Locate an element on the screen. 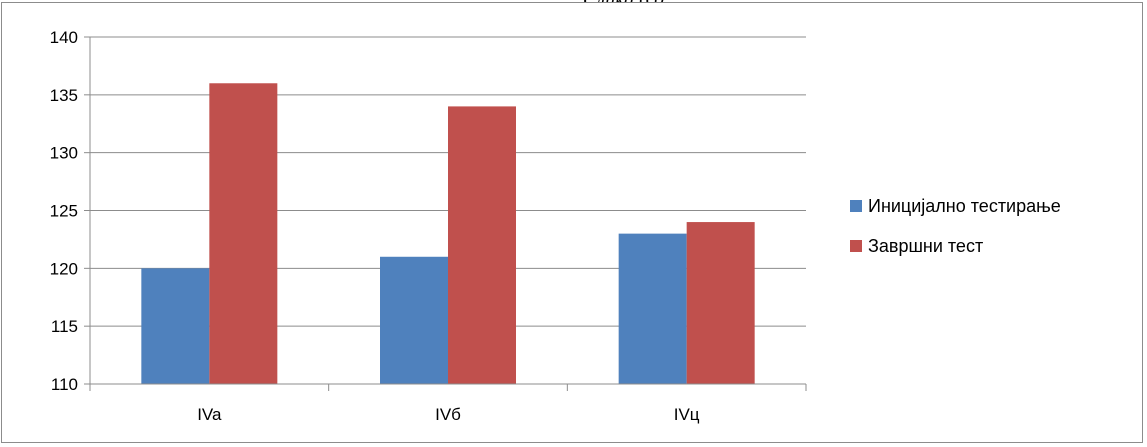  legend-label-initial: Иницијално тестирање is located at coordinates (964, 205).